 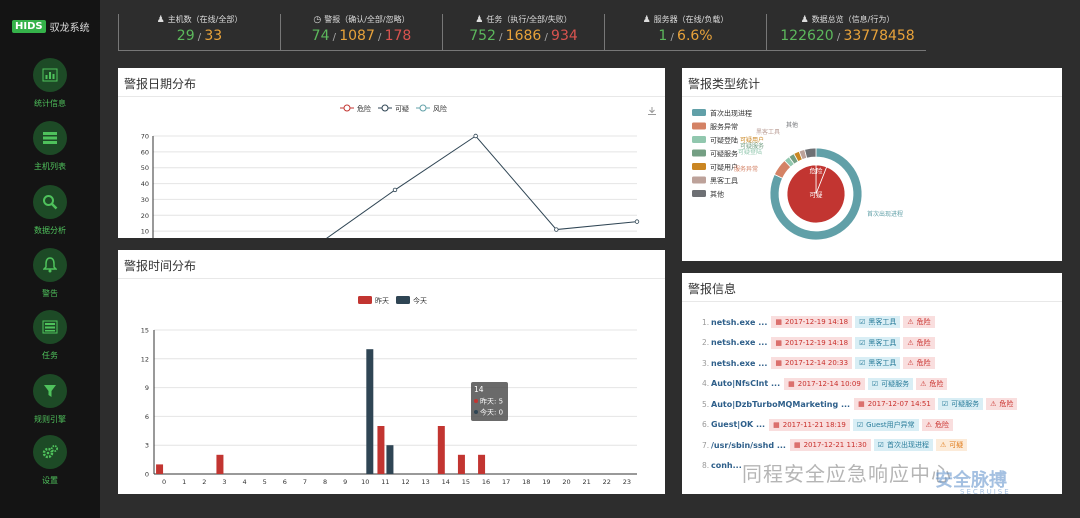 What do you see at coordinates (817, 194) in the screenshot?
I see `slice-label: 可疑` at bounding box center [817, 194].